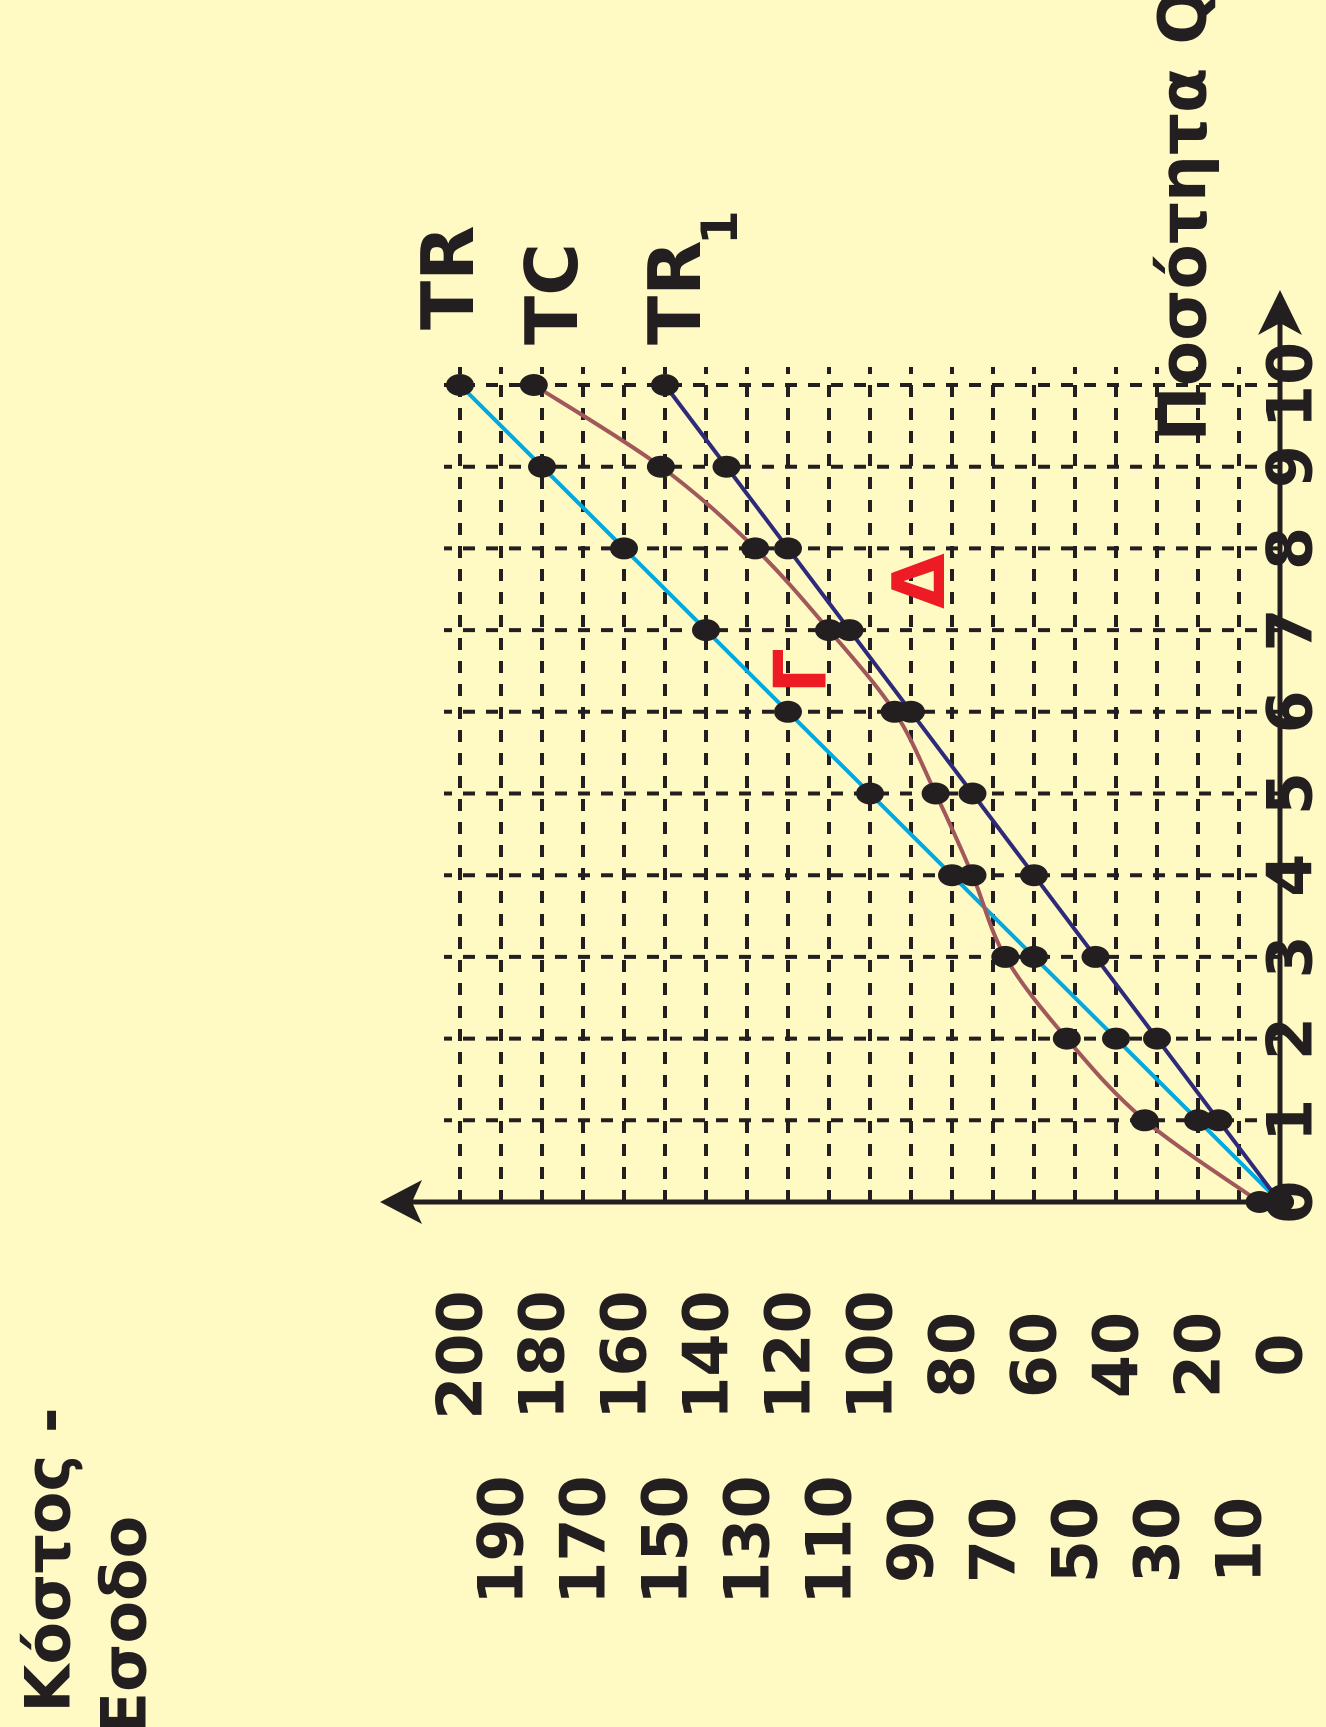  Describe the element at coordinates (706, 1354) in the screenshot. I see `value-tick-label: 140` at that location.